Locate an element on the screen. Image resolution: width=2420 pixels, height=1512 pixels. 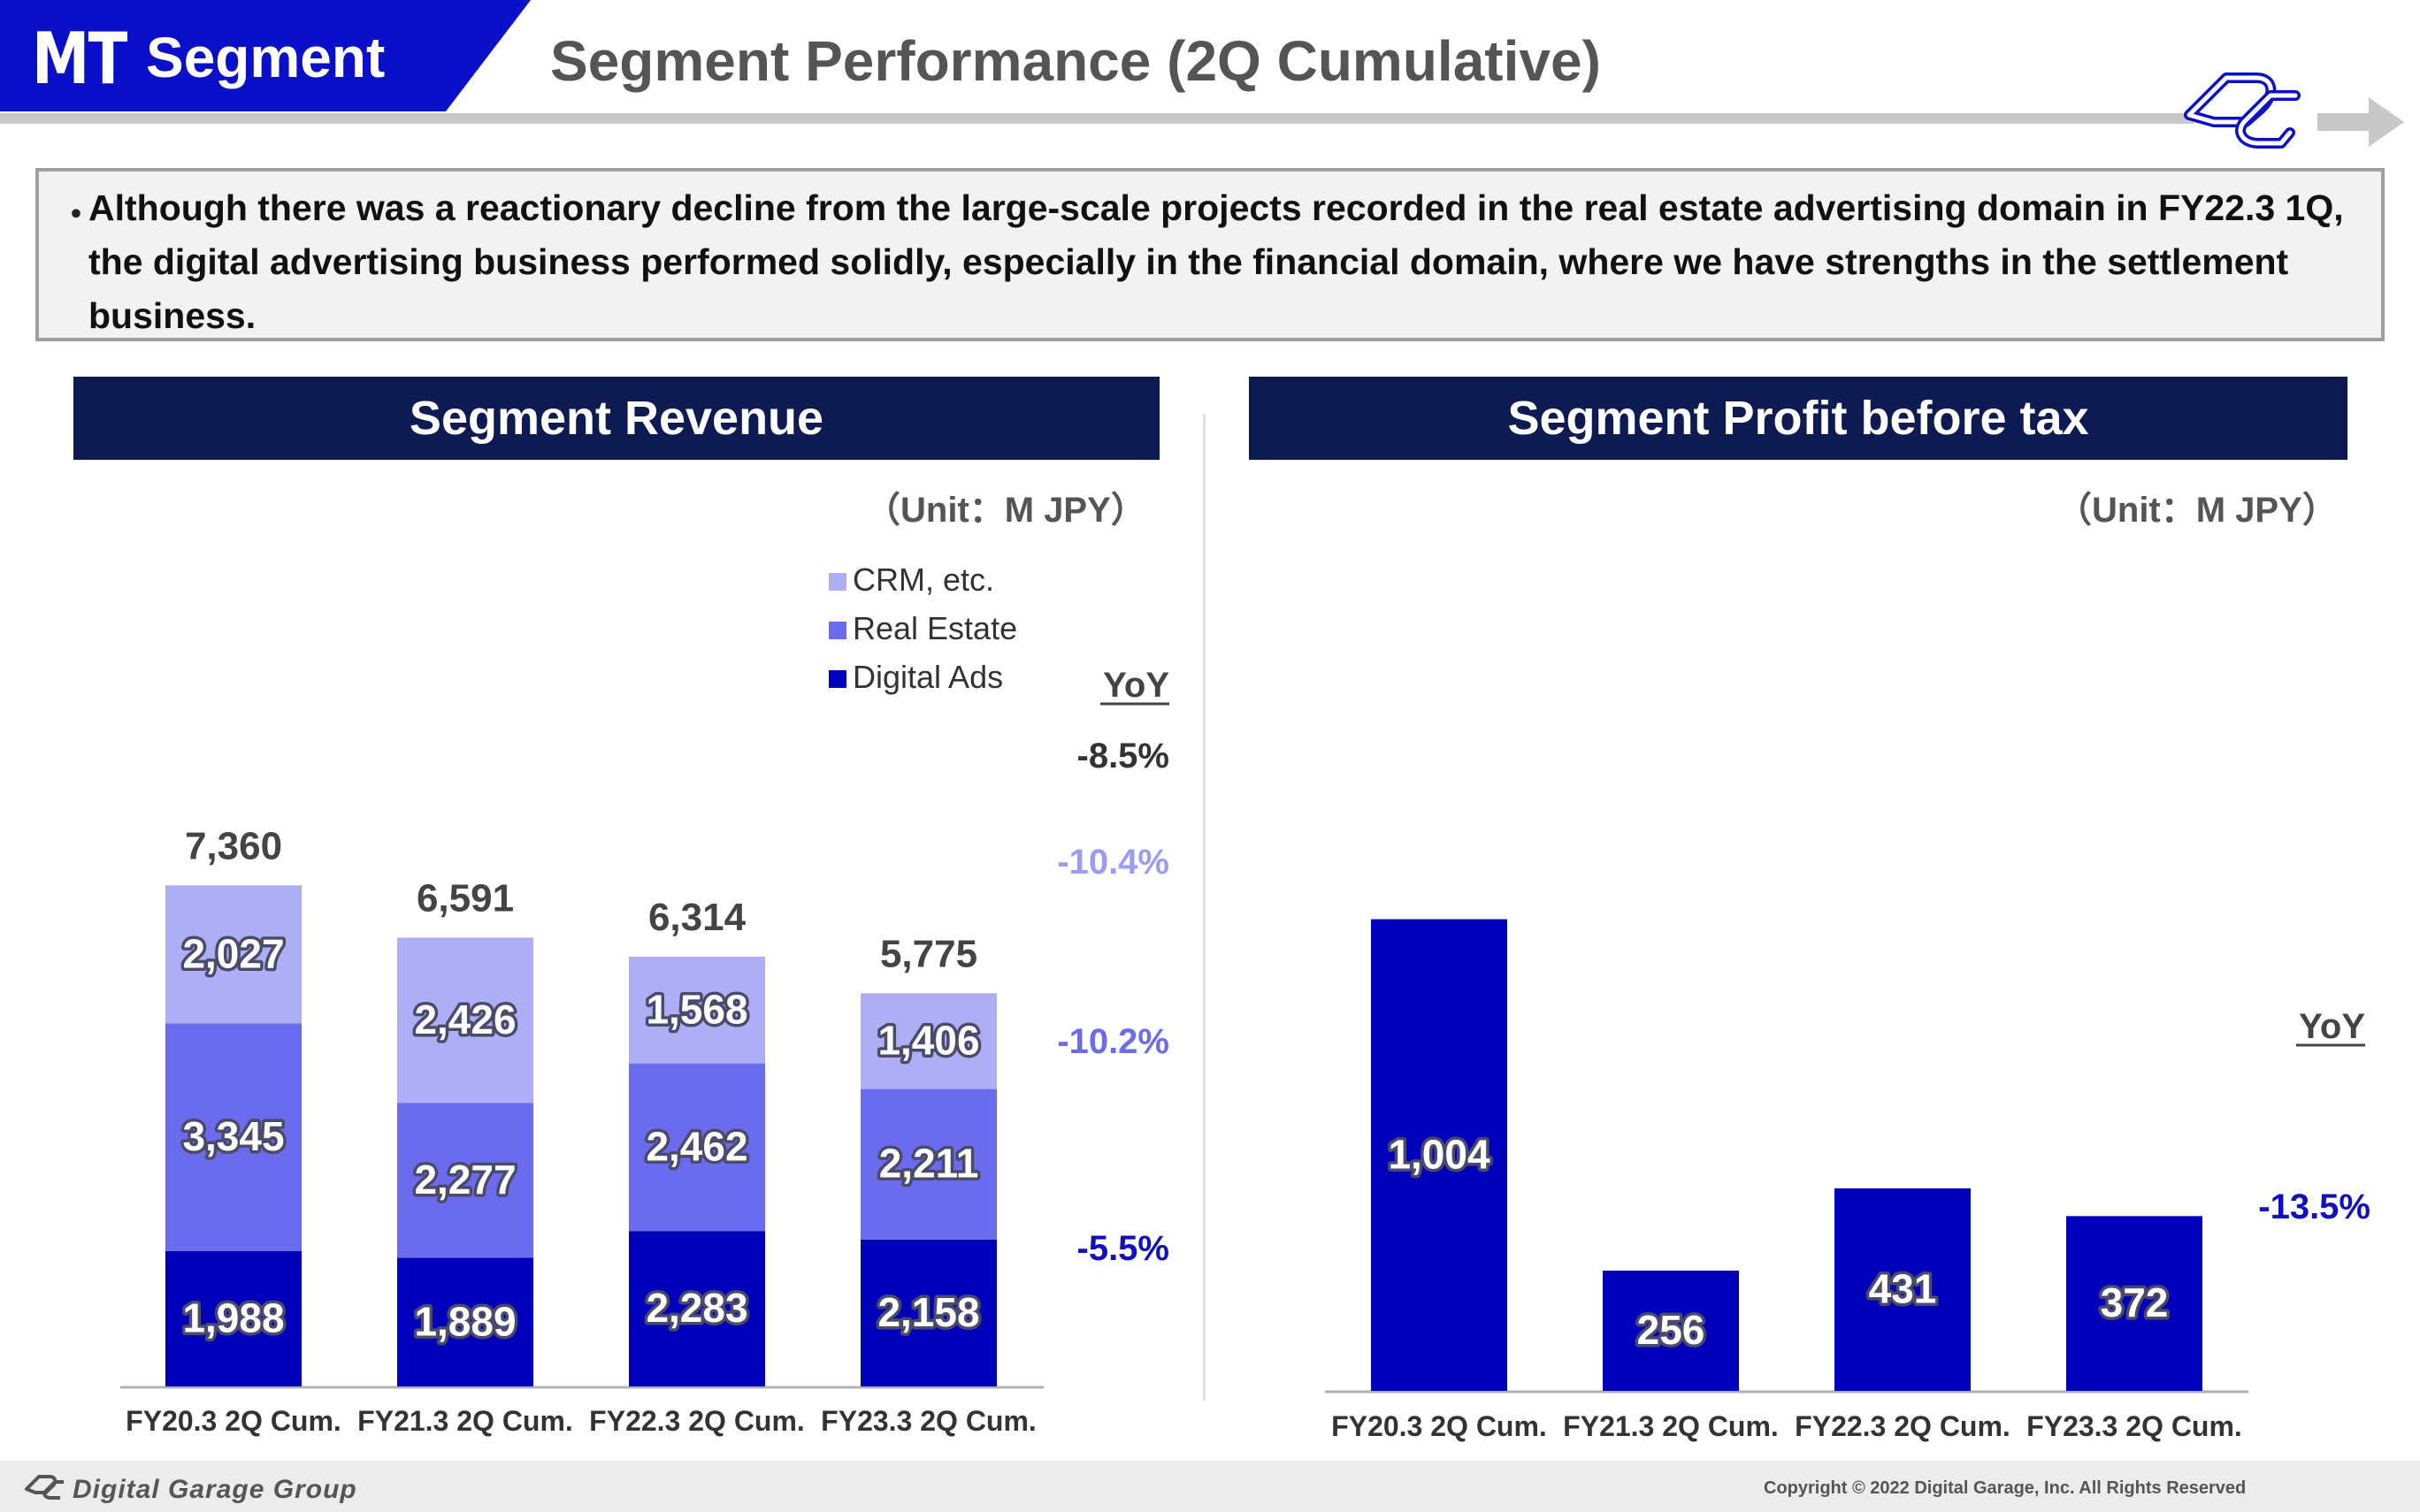
bar-value-label: 372 is located at coordinates (2135, 1302).